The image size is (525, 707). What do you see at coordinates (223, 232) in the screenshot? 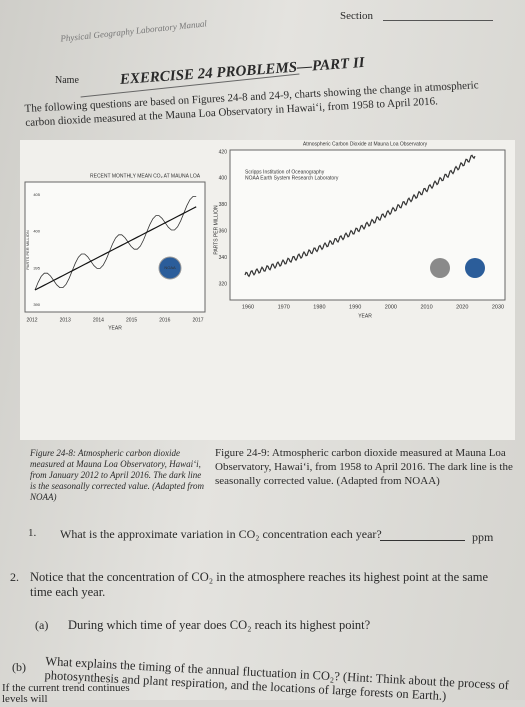
I see `fig9-y-tick: 360` at bounding box center [223, 232].